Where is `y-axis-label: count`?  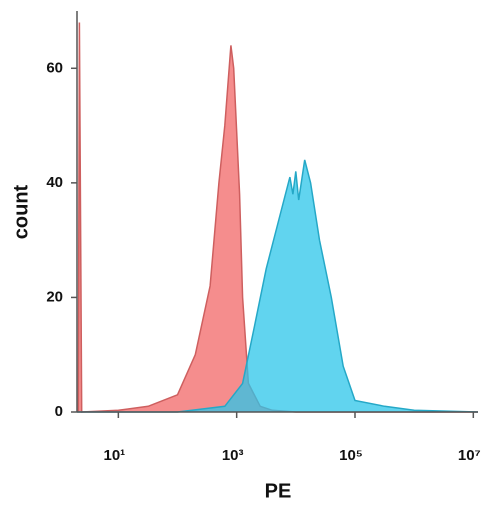 y-axis-label: count is located at coordinates (21, 211).